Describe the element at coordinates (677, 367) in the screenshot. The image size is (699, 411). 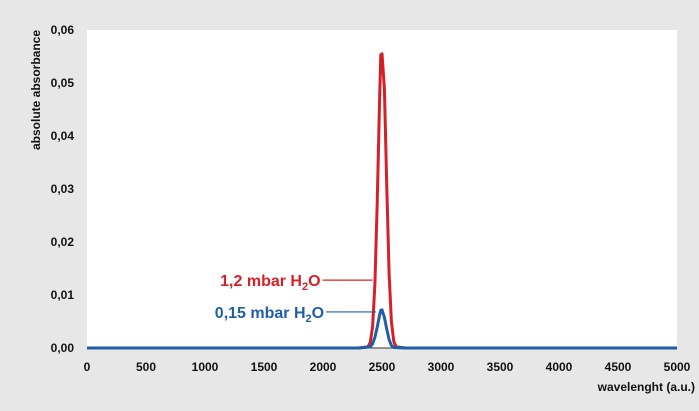
I see `x-tick-label: 5000` at that location.